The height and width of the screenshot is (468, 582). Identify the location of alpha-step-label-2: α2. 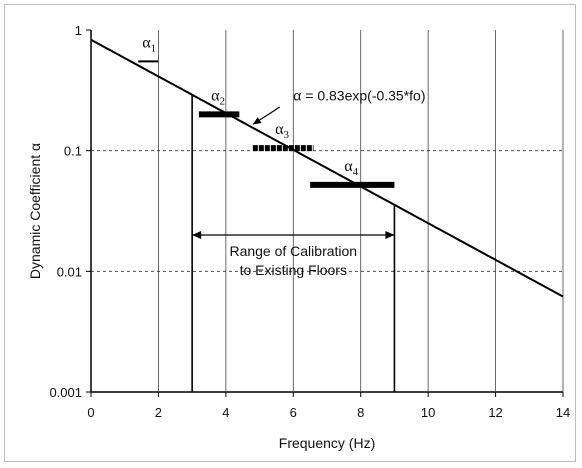
(218, 97).